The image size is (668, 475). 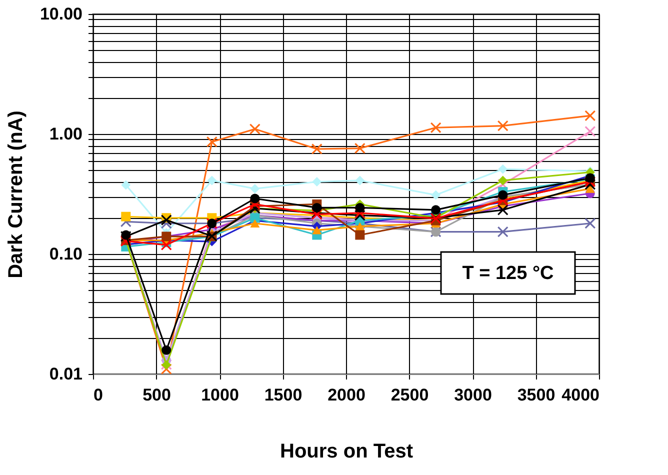 I want to click on x-tick-label: 1000, so click(x=220, y=395).